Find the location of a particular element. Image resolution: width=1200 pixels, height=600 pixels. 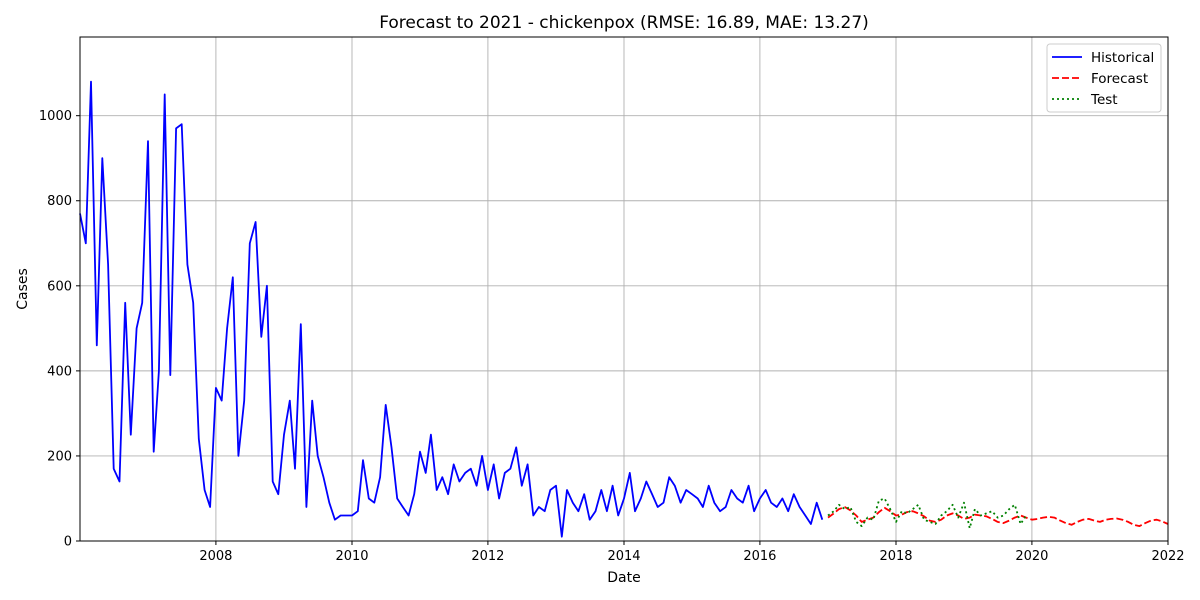

y-tick-label: 1000 is located at coordinates (55, 116).